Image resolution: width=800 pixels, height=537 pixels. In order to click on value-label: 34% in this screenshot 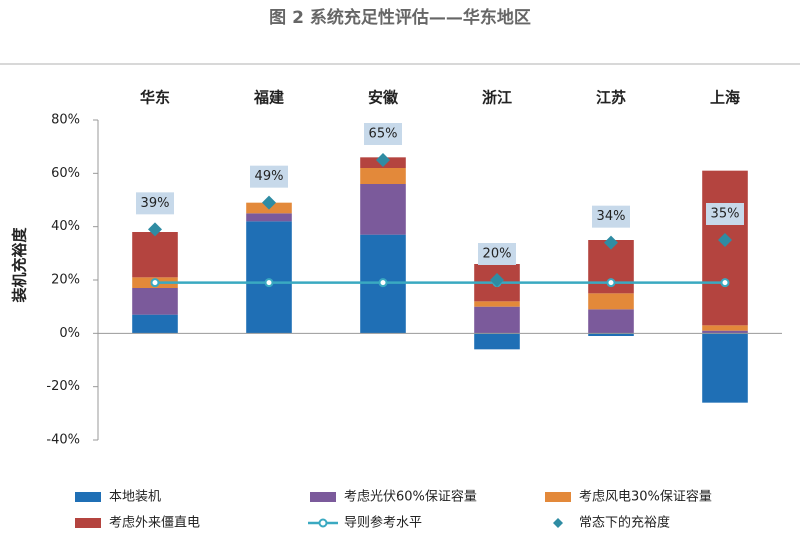, I will do `click(611, 216)`.